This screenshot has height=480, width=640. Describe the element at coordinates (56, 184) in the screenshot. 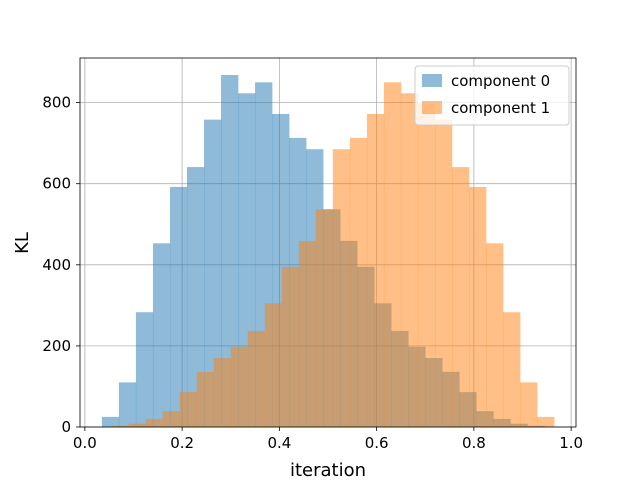

I see `y-tick-label: 600` at that location.